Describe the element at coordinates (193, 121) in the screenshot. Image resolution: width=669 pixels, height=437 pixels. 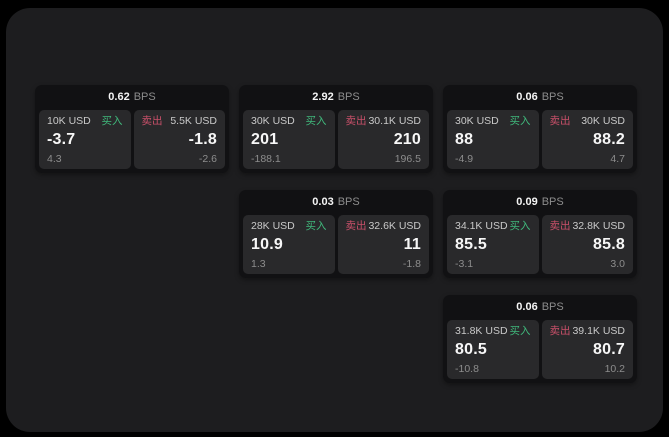
I see `sell-amount: 5.5K USD` at that location.